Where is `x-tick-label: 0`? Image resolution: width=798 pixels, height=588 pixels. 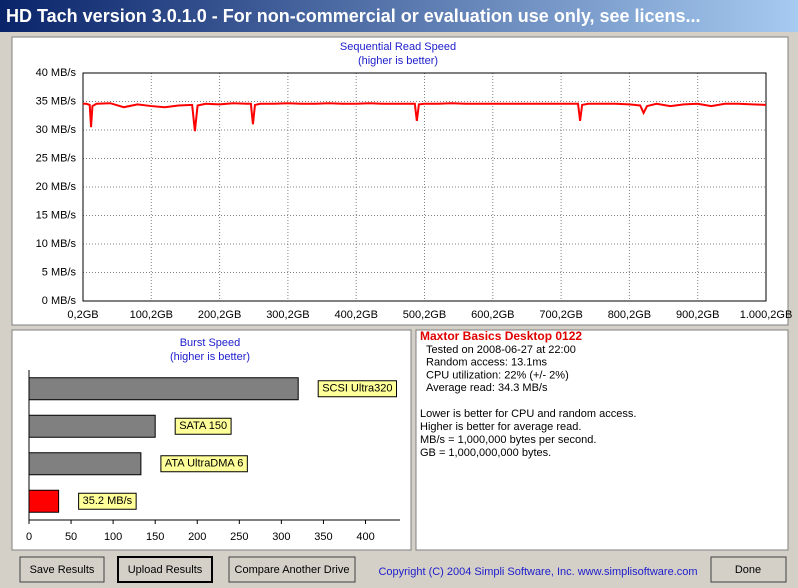
x-tick-label: 0 is located at coordinates (29, 537).